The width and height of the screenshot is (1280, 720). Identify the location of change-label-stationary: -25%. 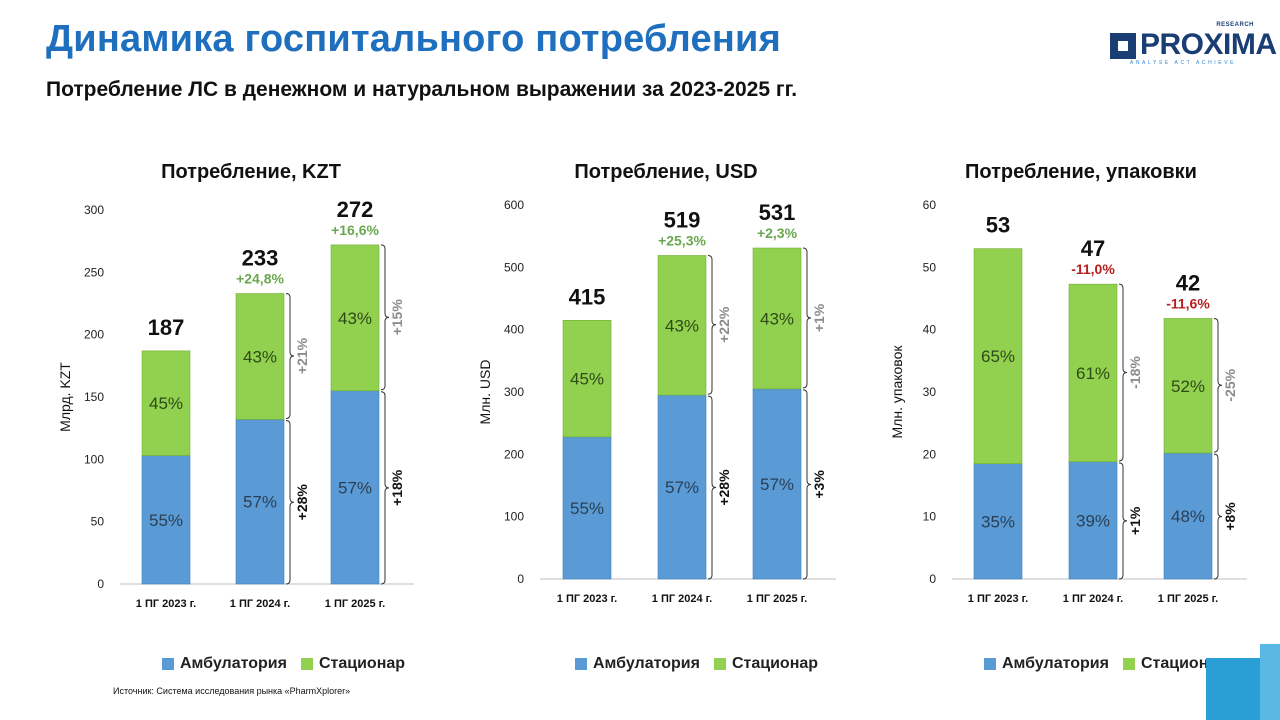
(1230, 384).